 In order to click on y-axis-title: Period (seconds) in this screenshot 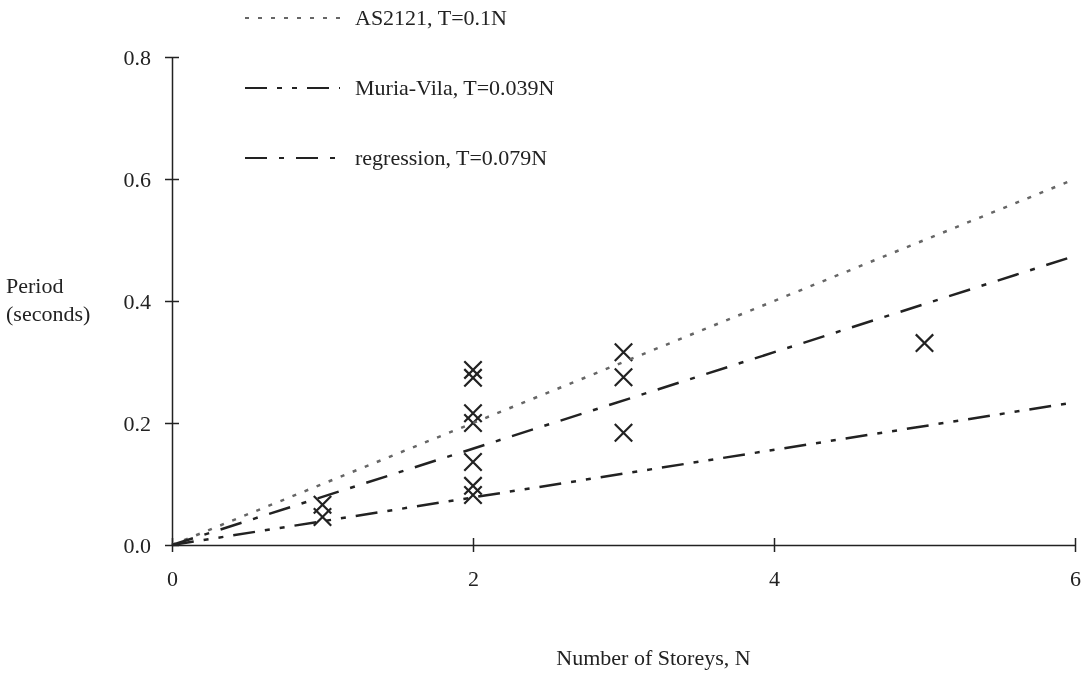, I will do `click(48, 299)`.